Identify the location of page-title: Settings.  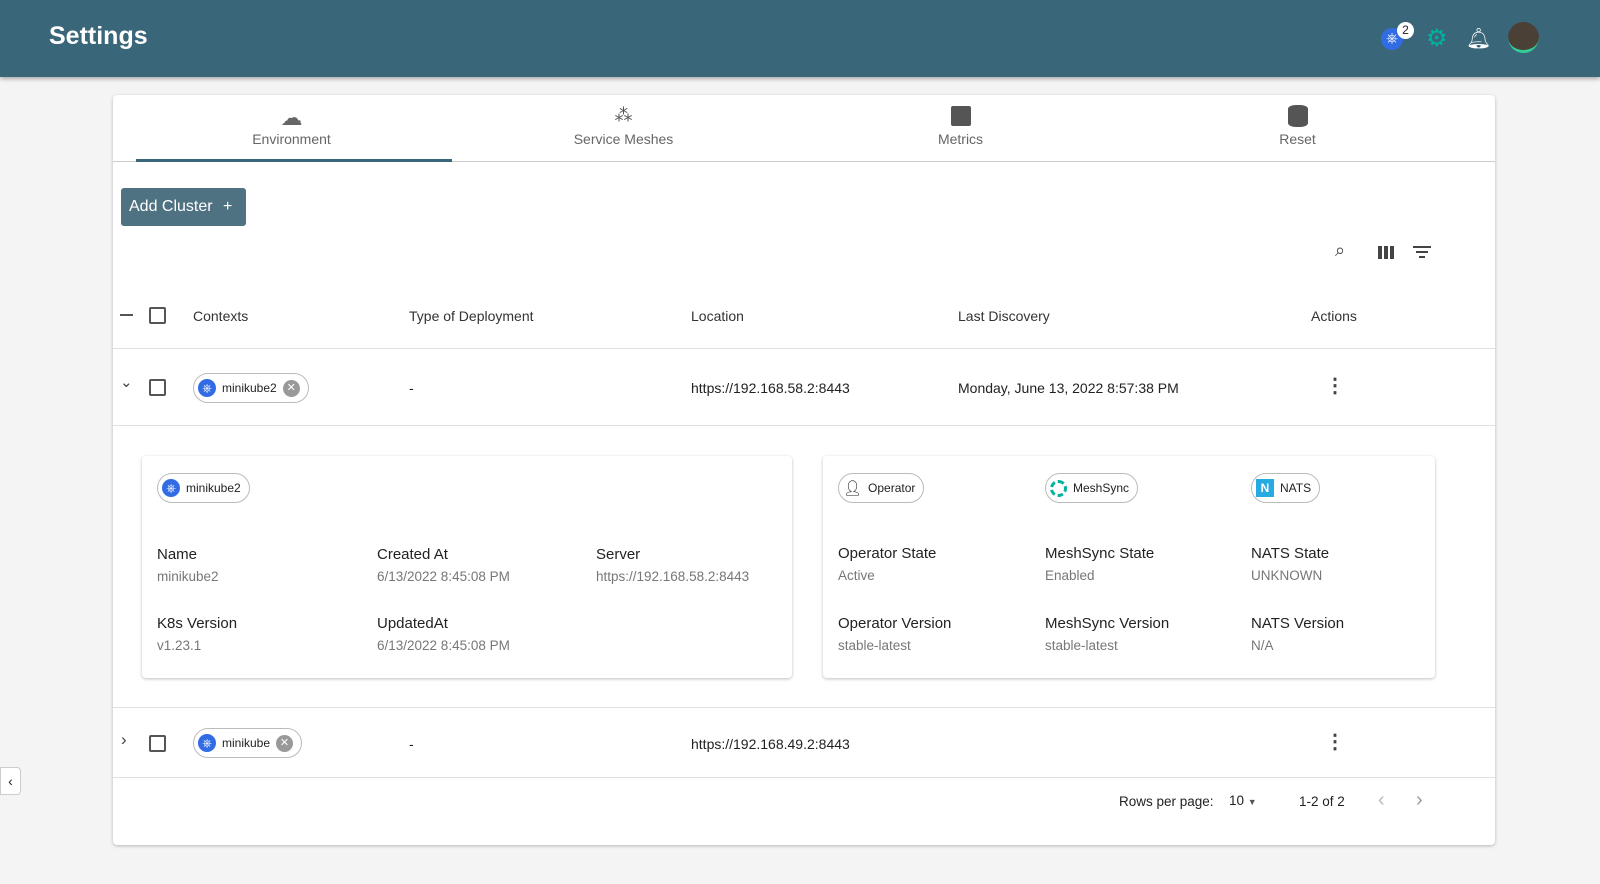
(98, 36).